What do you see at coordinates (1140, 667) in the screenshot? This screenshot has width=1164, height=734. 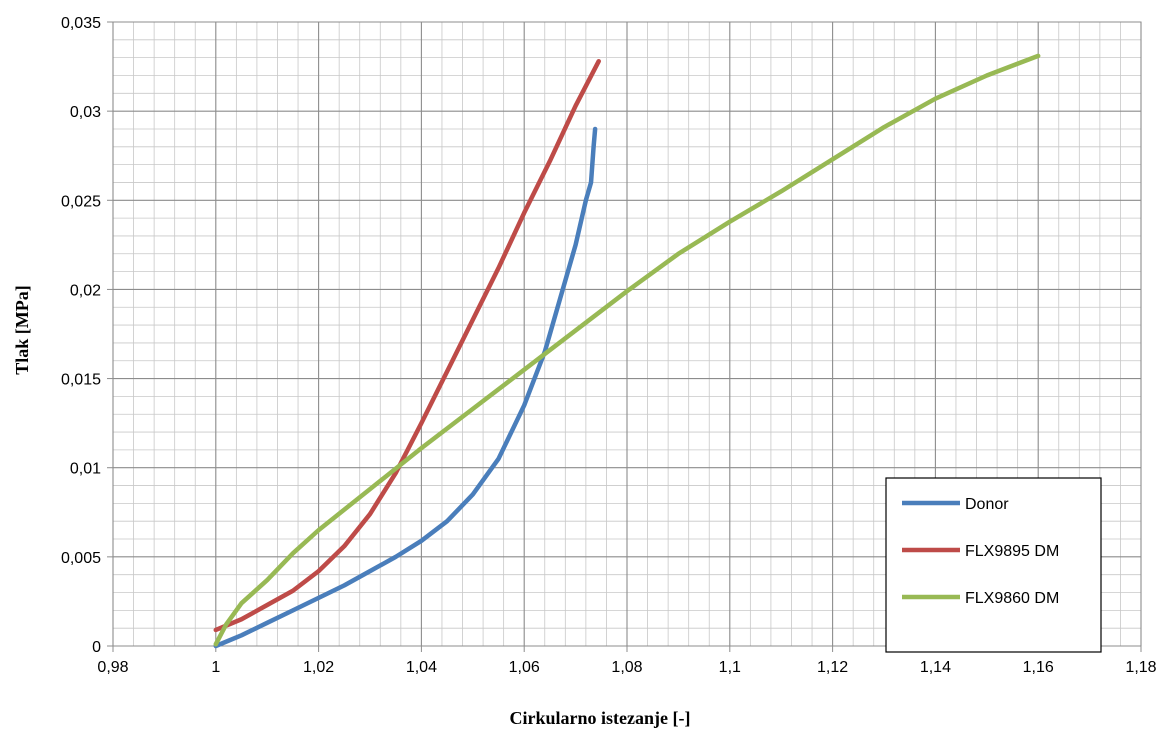 I see `x-tick-label: 1,18` at bounding box center [1140, 667].